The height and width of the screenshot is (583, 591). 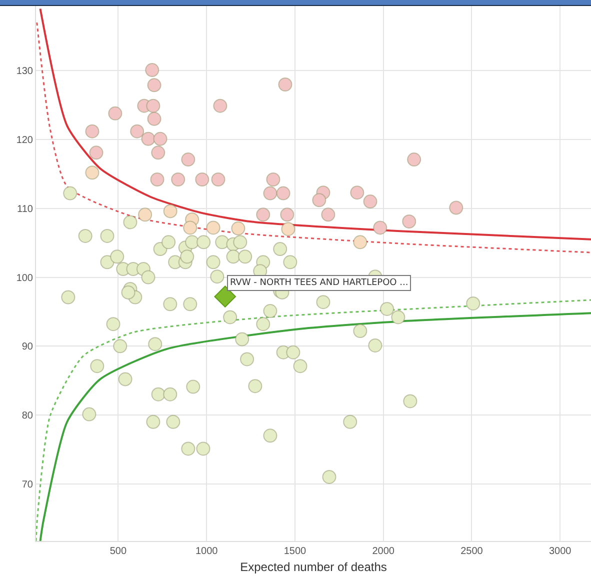 What do you see at coordinates (560, 551) in the screenshot?
I see `x-tick-label: 3000` at bounding box center [560, 551].